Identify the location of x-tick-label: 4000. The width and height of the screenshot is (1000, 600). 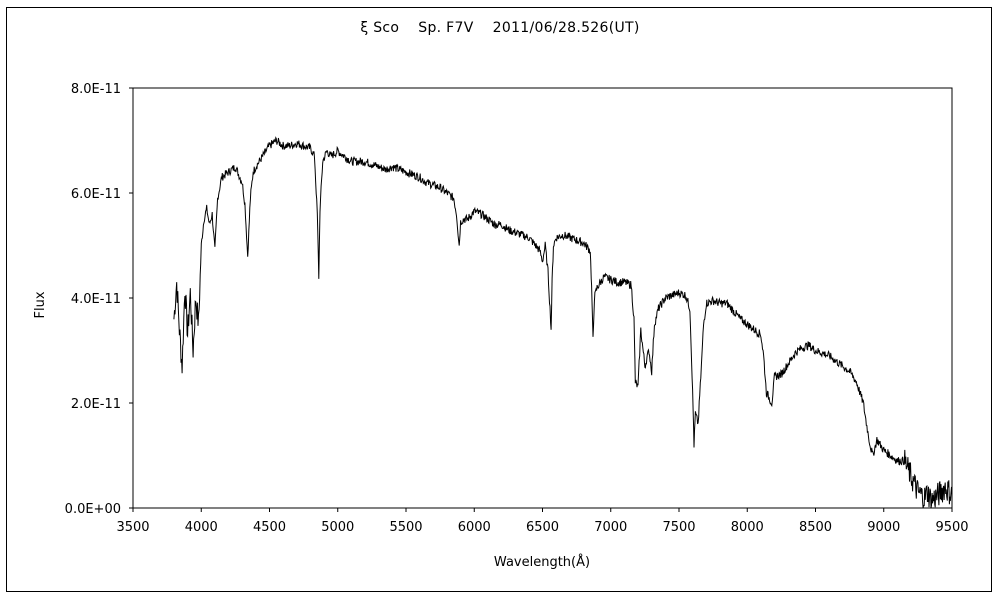
(201, 527).